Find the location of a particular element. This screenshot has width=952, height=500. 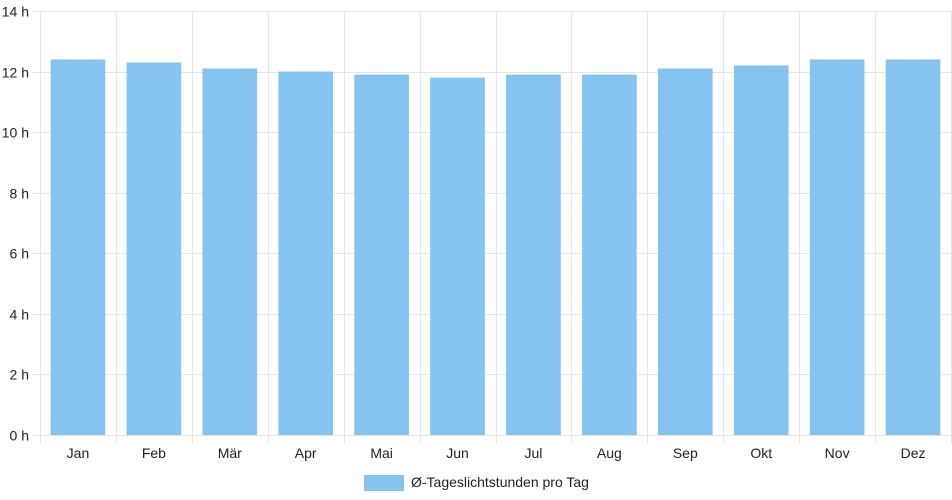

y-tick-label: 4 h is located at coordinates (19, 315).